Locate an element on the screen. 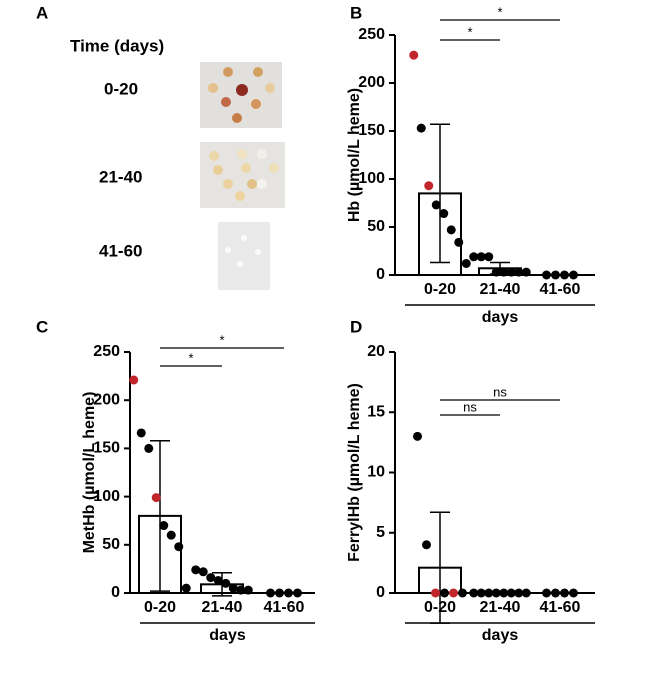 This screenshot has height=692, width=666. y-tick-label: 5 is located at coordinates (380, 532).